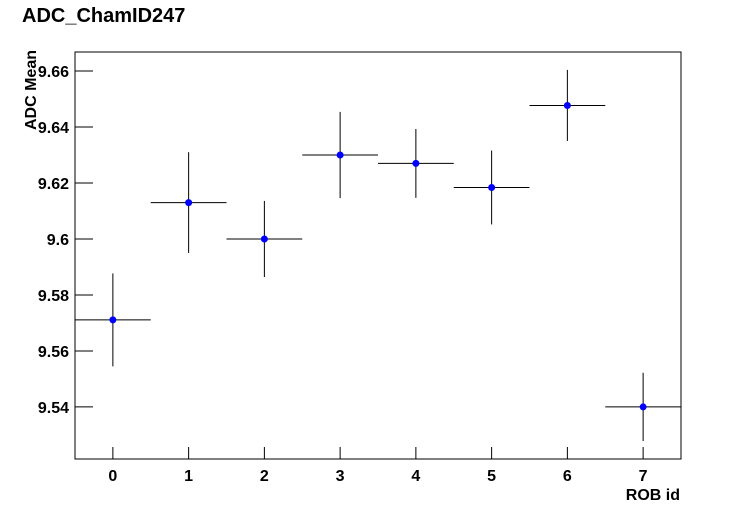 The image size is (756, 511). What do you see at coordinates (53, 184) in the screenshot?
I see `y-tick-label: 9.62` at bounding box center [53, 184].